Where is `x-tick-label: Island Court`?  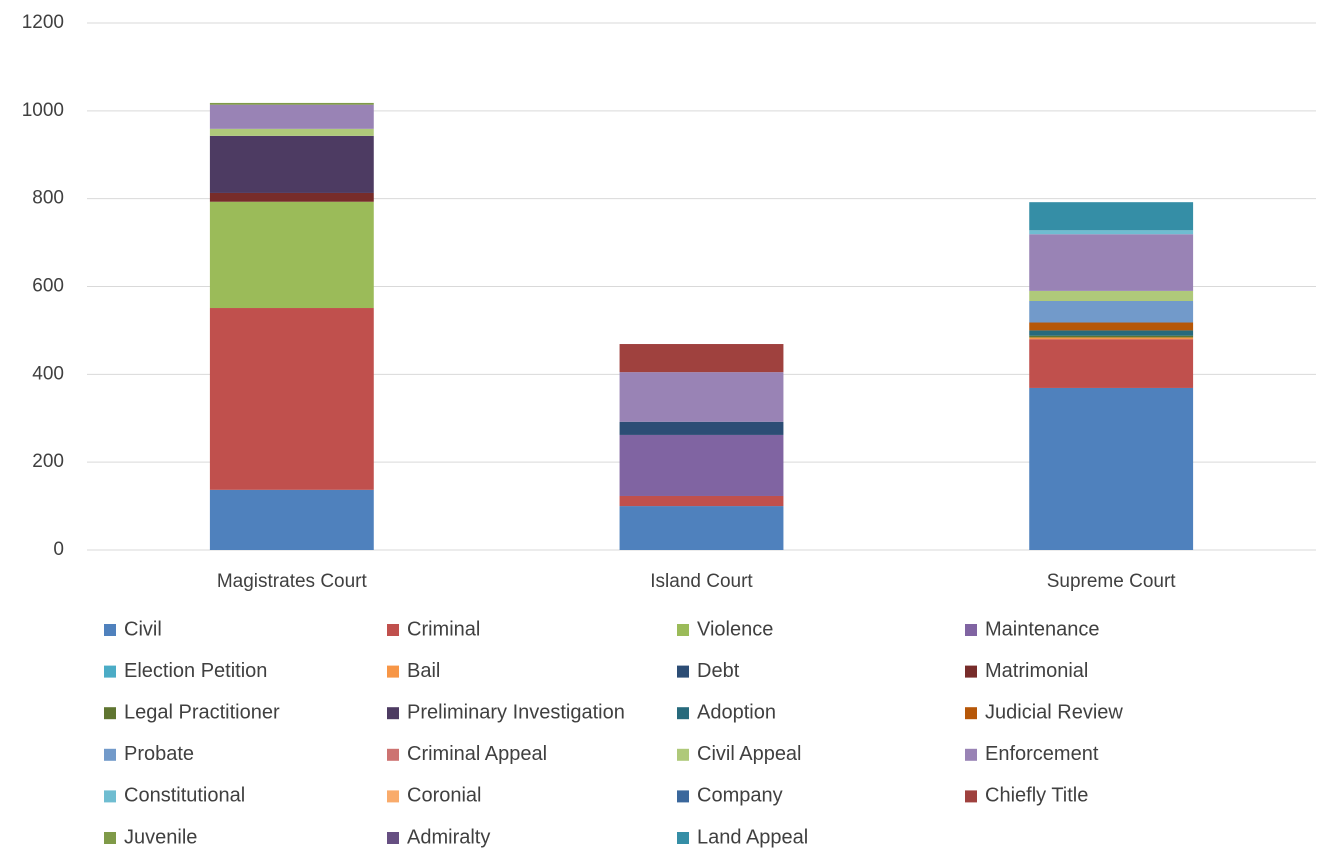 x-tick-label: Island Court is located at coordinates (701, 581).